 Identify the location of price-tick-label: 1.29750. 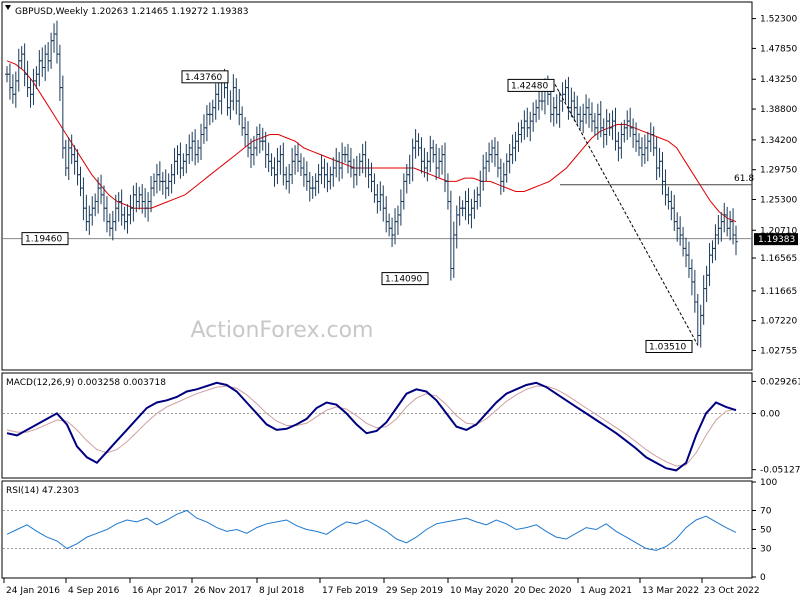
(778, 171).